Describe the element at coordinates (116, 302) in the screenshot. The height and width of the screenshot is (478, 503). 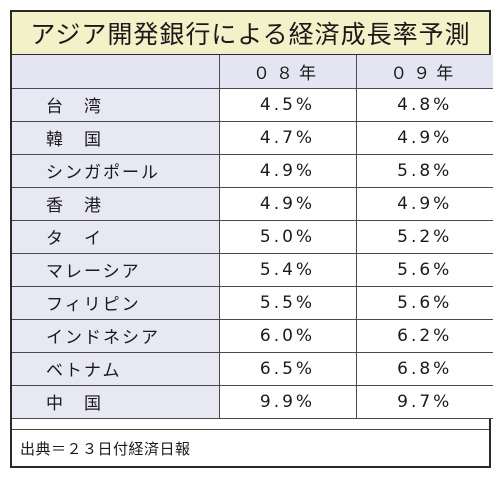
I see `country-name: フィリピン` at that location.